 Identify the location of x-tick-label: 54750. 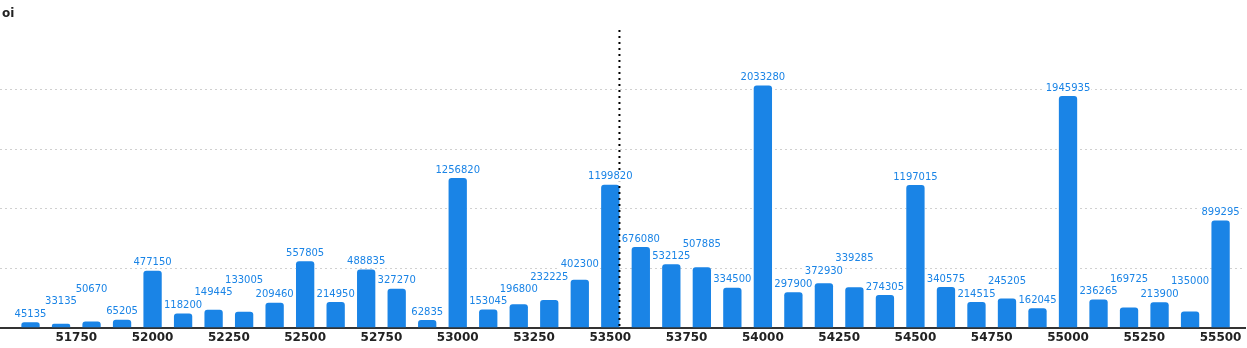
(991, 336).